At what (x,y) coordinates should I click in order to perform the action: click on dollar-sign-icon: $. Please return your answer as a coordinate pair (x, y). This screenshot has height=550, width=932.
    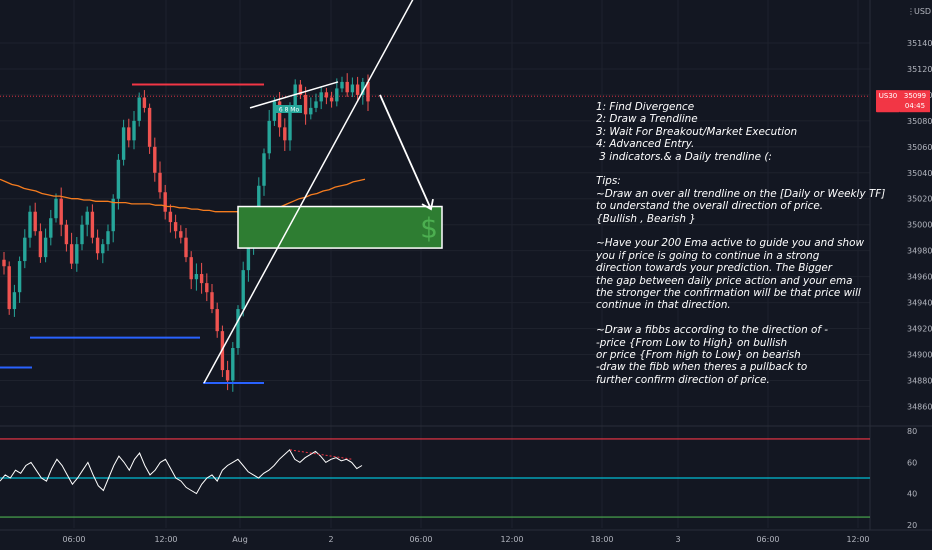
    Looking at the image, I should click on (429, 227).